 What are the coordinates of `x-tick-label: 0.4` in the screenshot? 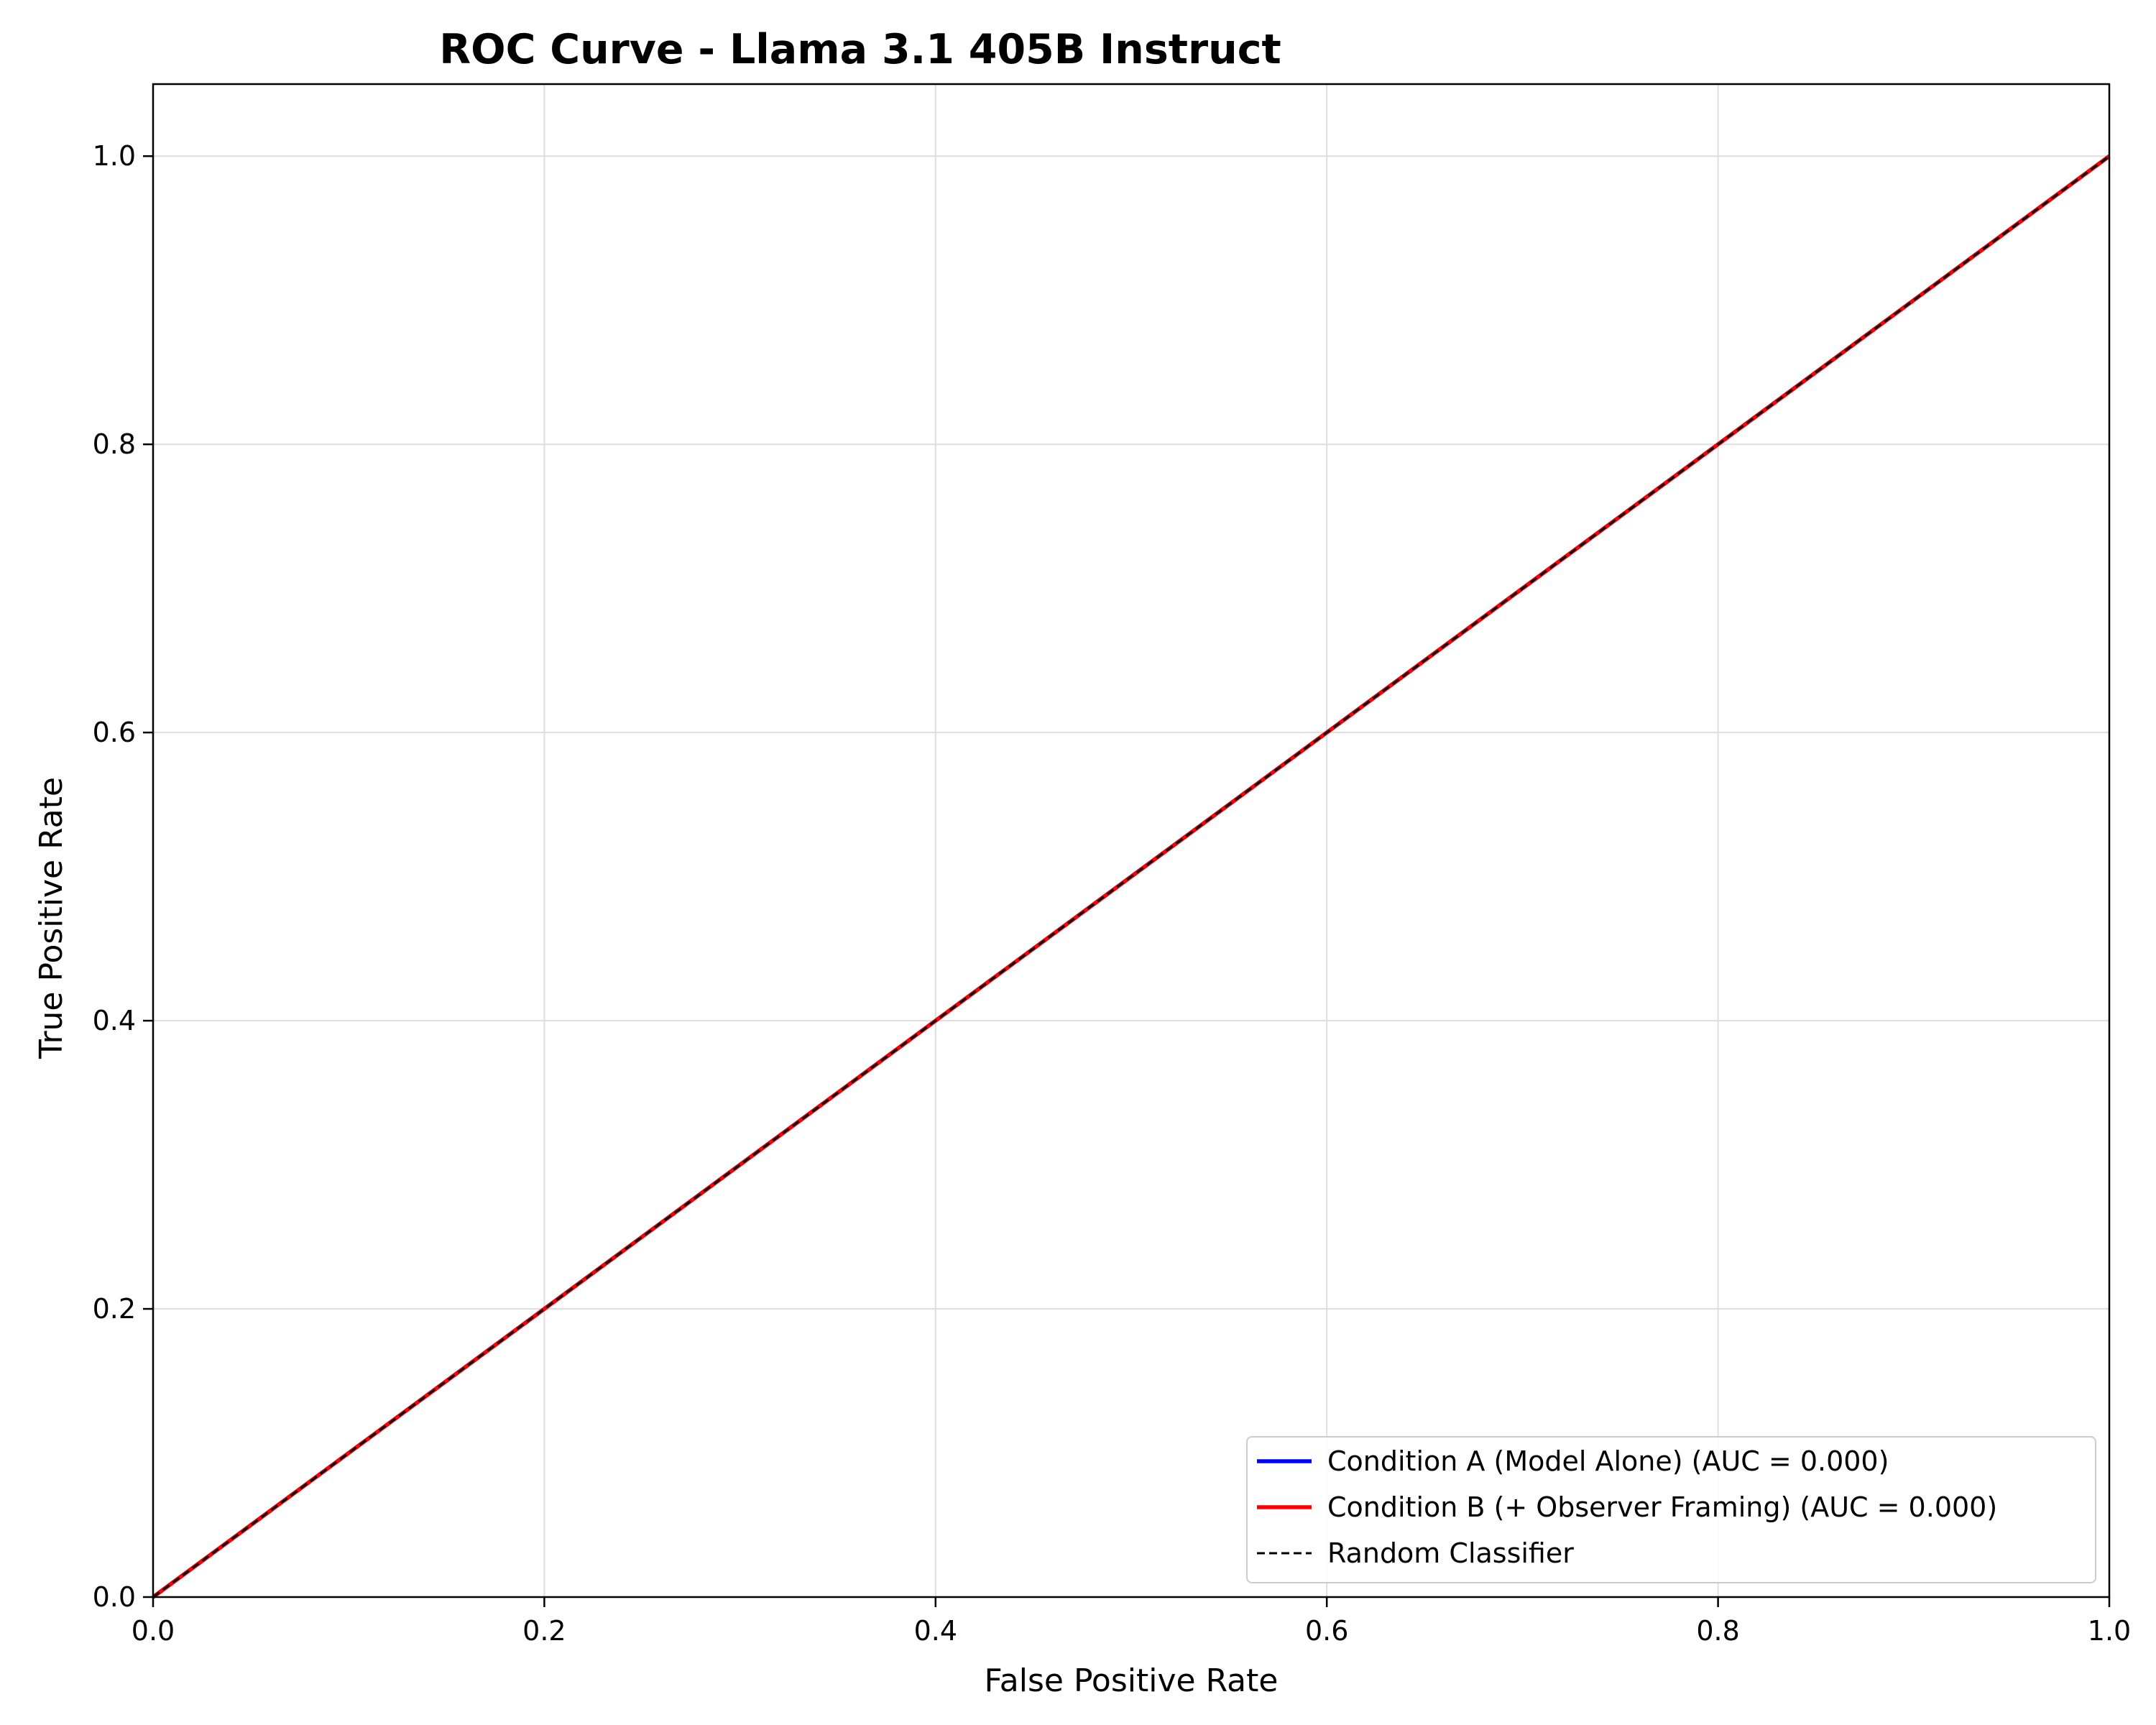 It's located at (935, 1631).